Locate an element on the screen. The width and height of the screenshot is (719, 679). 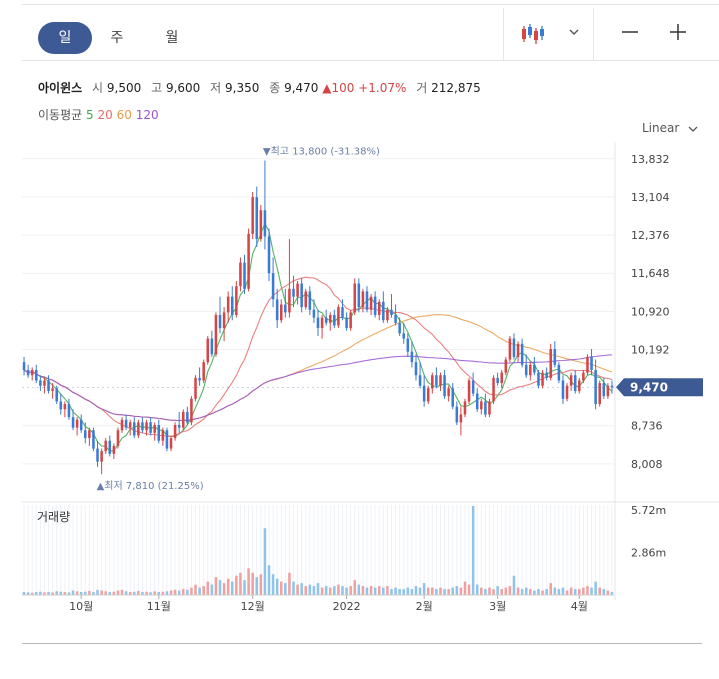
current-price-tag is located at coordinates (659, 387).